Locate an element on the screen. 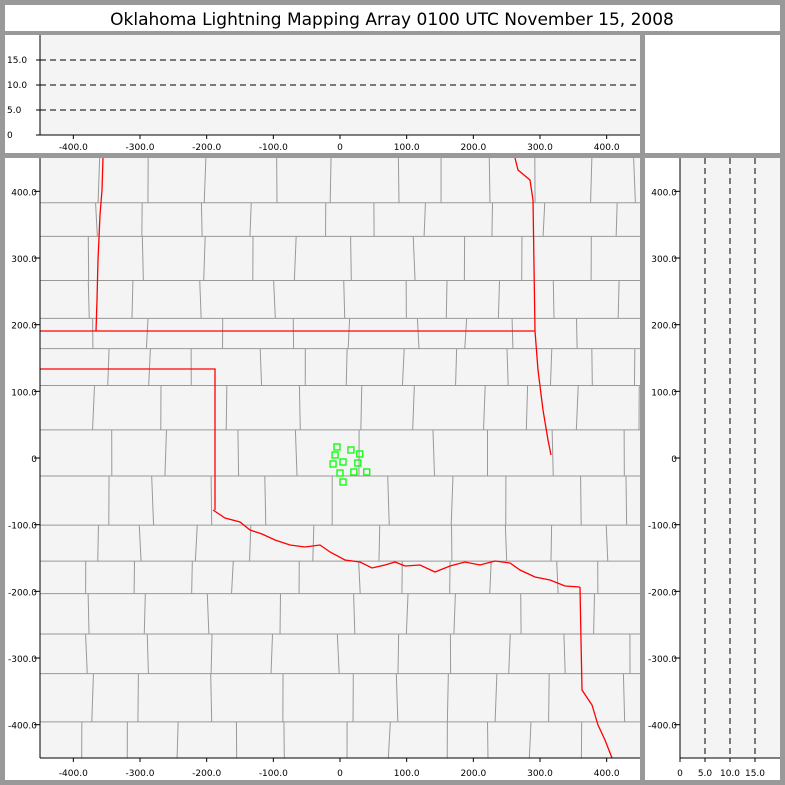 The image size is (785, 785). x-tick-label: 0 is located at coordinates (340, 148).